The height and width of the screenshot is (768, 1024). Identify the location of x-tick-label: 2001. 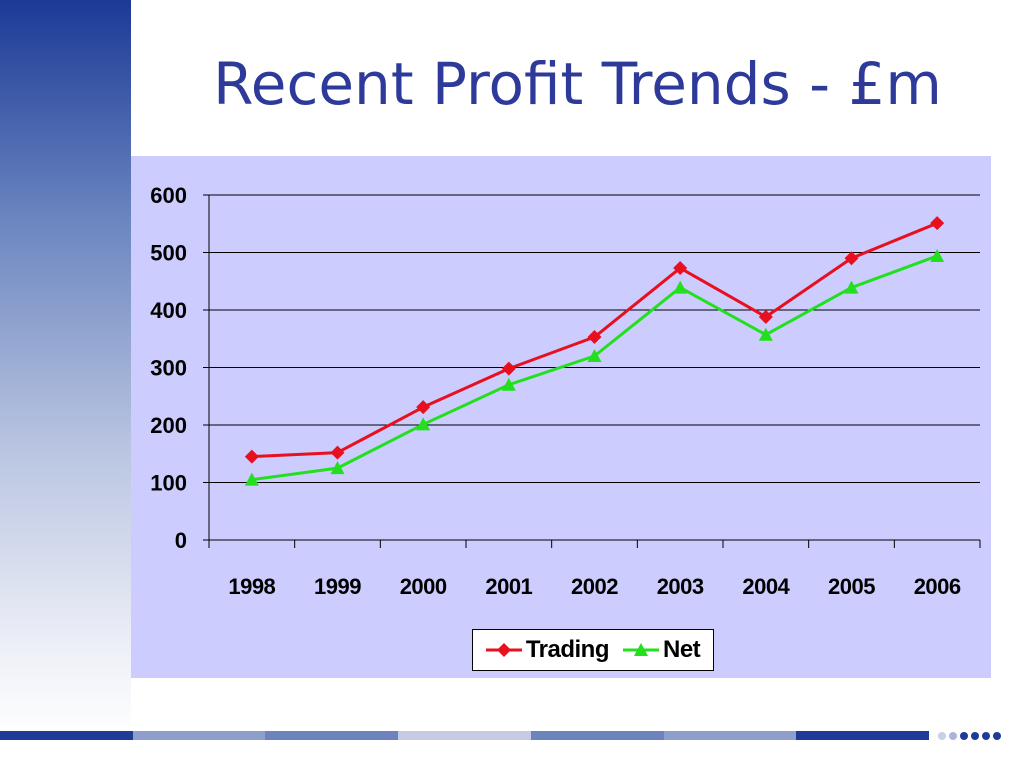
(508, 586).